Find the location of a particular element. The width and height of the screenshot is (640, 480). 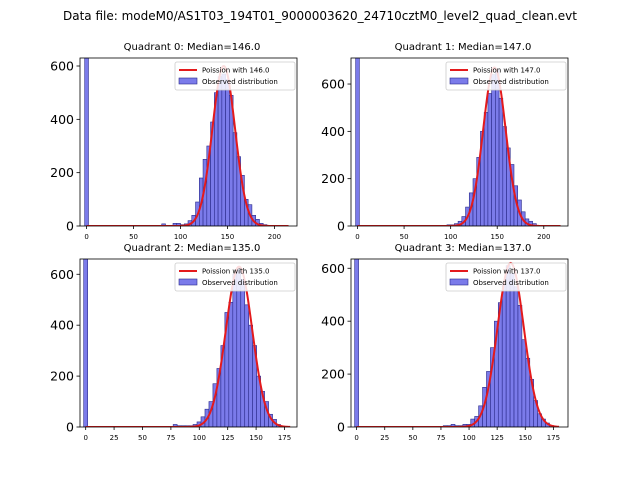

q0-ytick-label: 600 is located at coordinates (62, 66).